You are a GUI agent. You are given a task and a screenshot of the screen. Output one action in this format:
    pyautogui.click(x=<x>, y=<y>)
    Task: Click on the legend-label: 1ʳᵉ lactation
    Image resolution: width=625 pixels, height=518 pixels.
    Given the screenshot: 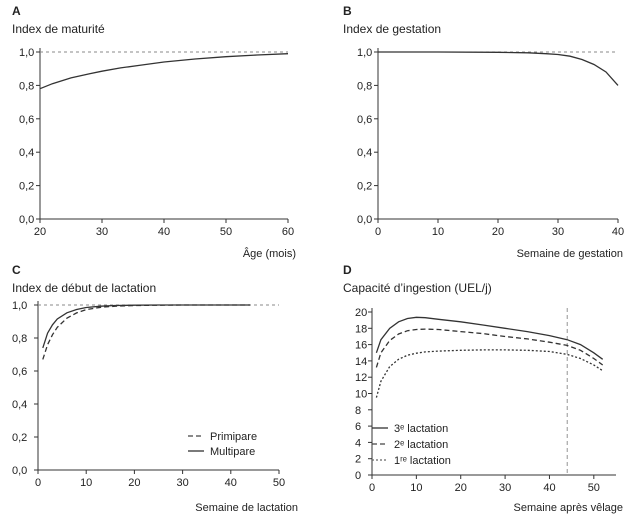 What is the action you would take?
    pyautogui.click(x=422, y=461)
    